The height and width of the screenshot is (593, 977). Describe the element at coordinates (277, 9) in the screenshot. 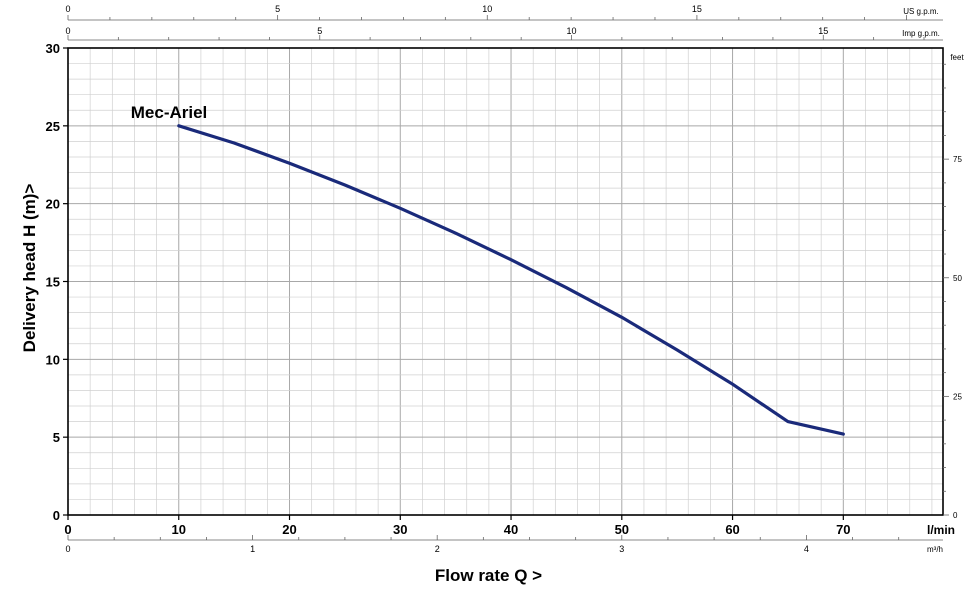

I see `us-gpm-tick-label: 5` at that location.